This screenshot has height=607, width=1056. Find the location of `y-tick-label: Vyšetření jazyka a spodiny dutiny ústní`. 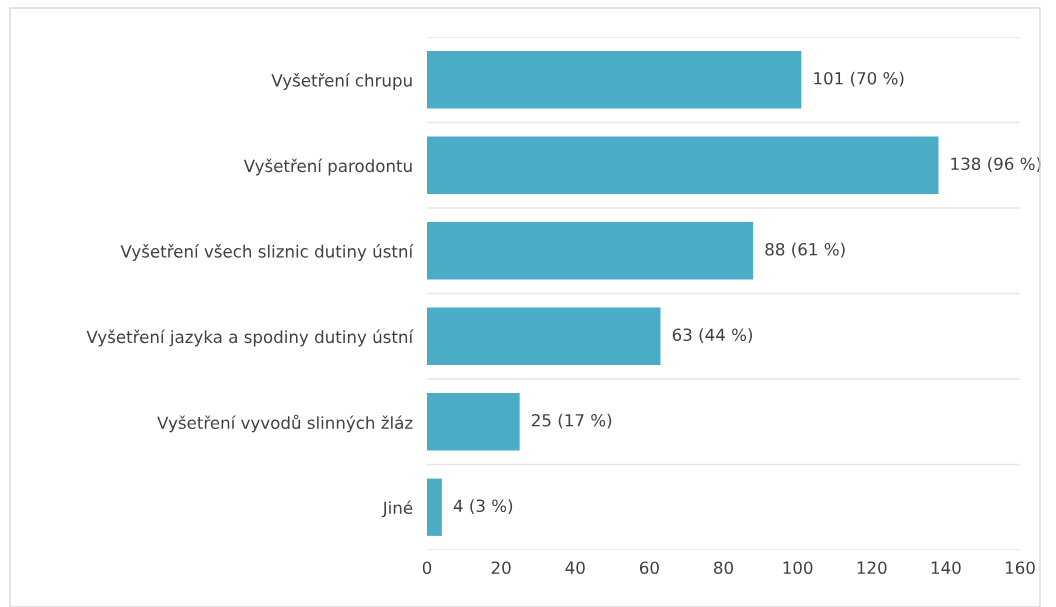

y-tick-label: Vyšetření jazyka a spodiny dutiny ústní is located at coordinates (250, 338).